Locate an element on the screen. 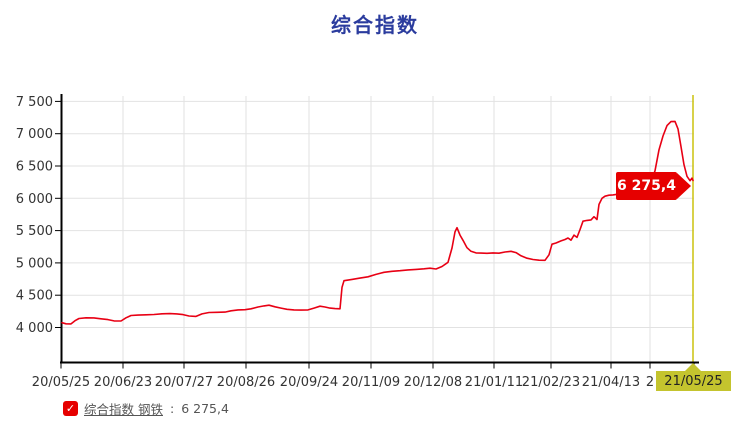 The image size is (750, 428). x-tick-label: 21/01/11 is located at coordinates (494, 382).